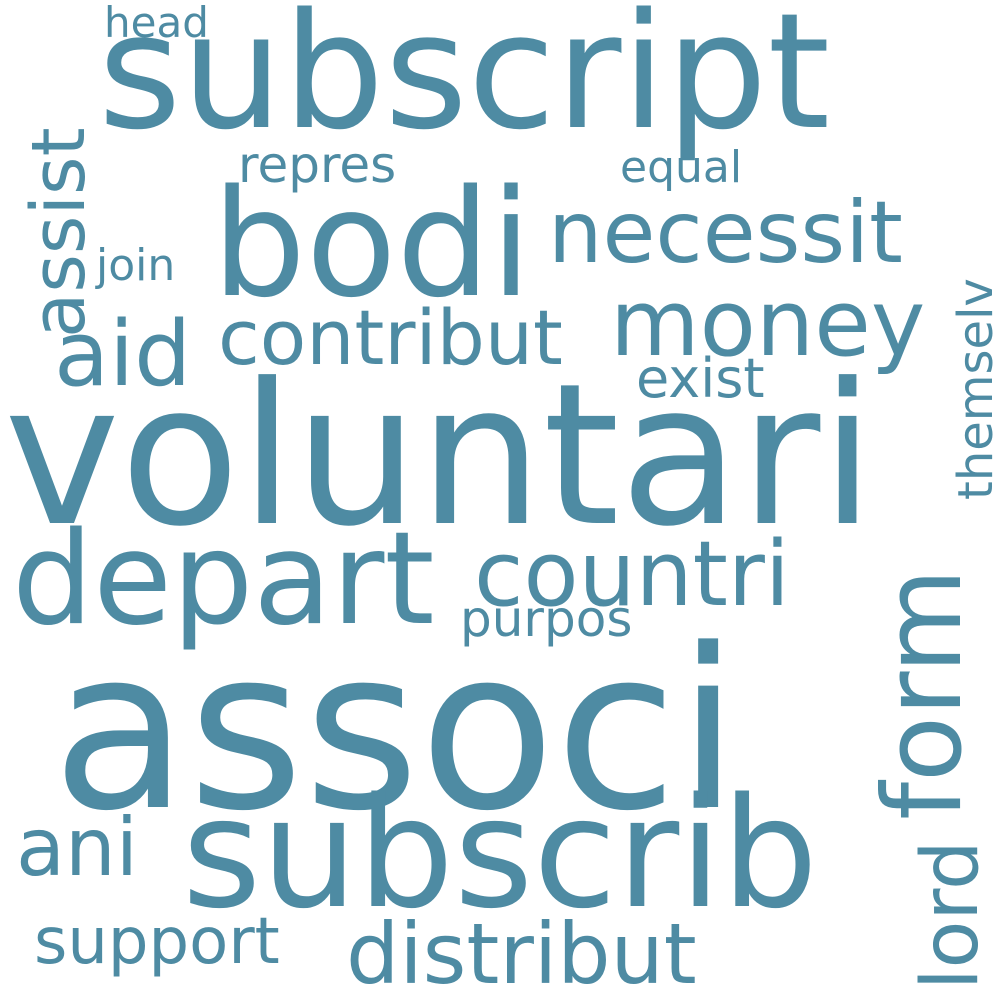 The width and height of the screenshot is (1000, 1000). What do you see at coordinates (123, 354) in the screenshot?
I see `word-aid: aid` at bounding box center [123, 354].